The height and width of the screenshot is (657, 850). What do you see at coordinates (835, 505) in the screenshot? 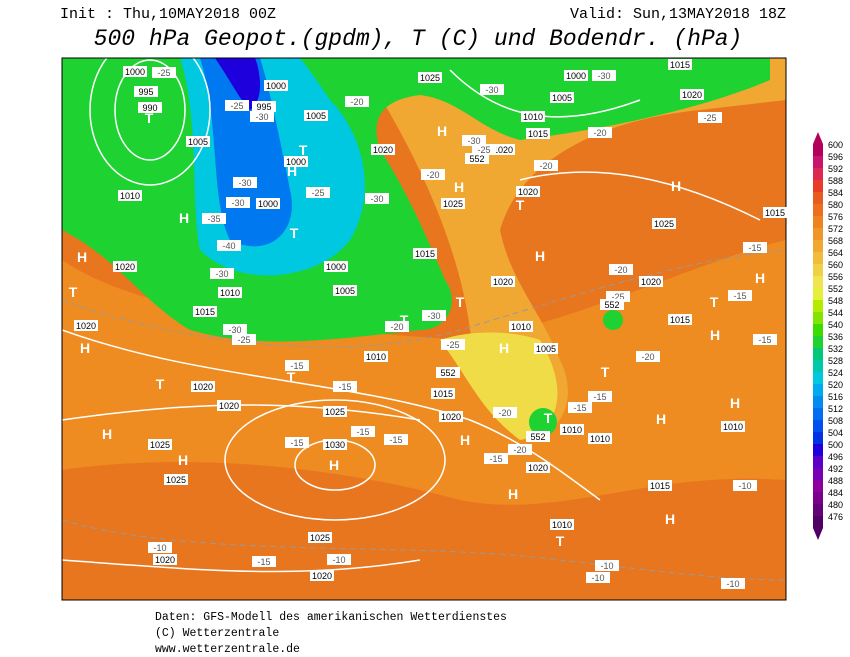
I see `colorbar-label: 480` at bounding box center [835, 505].